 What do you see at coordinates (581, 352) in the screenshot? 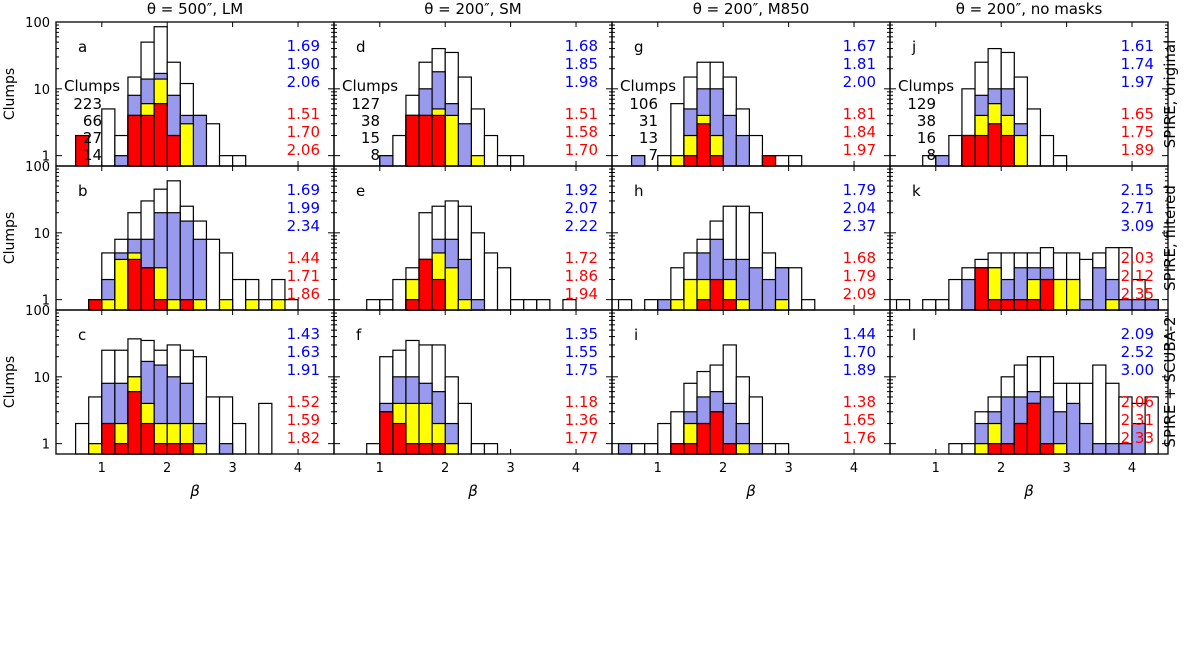
I see `blue-stat-f-1: 1.55` at bounding box center [581, 352].